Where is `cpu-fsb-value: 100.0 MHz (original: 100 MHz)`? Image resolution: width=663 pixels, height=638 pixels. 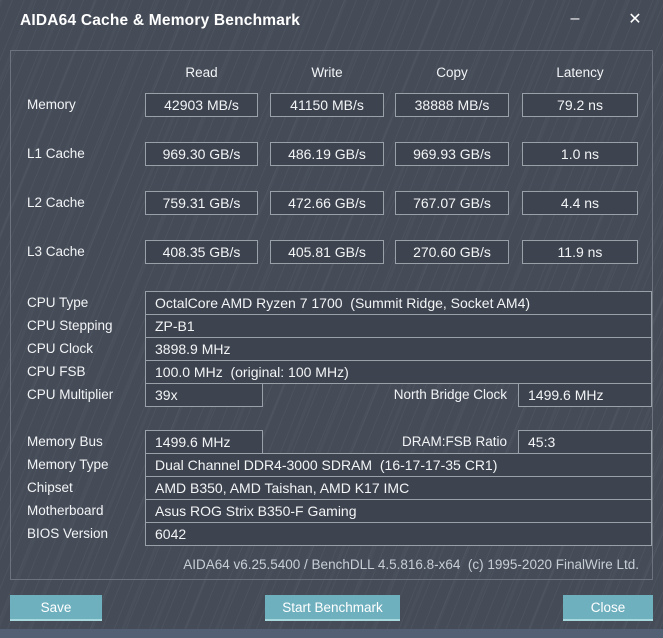
cpu-fsb-value: 100.0 MHz (original: 100 MHz) is located at coordinates (398, 372).